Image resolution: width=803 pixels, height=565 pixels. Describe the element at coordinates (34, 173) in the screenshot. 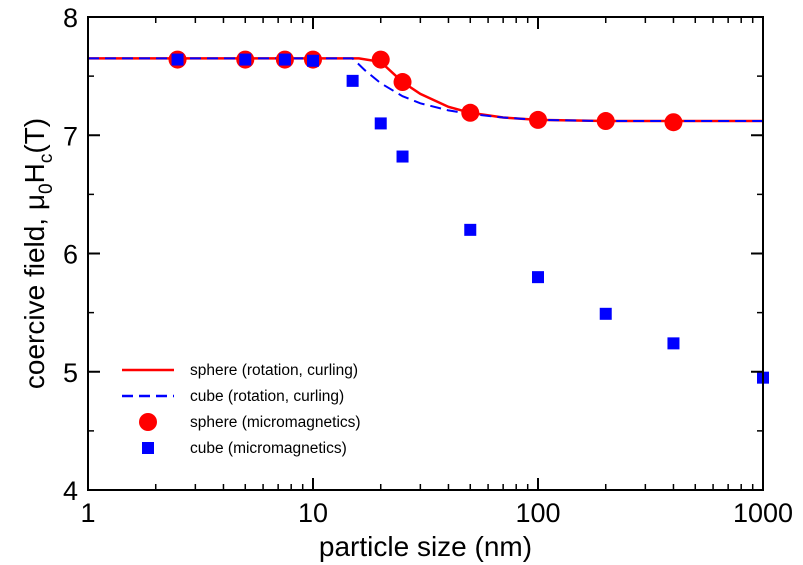

I see `y-axis-label-h: H` at that location.